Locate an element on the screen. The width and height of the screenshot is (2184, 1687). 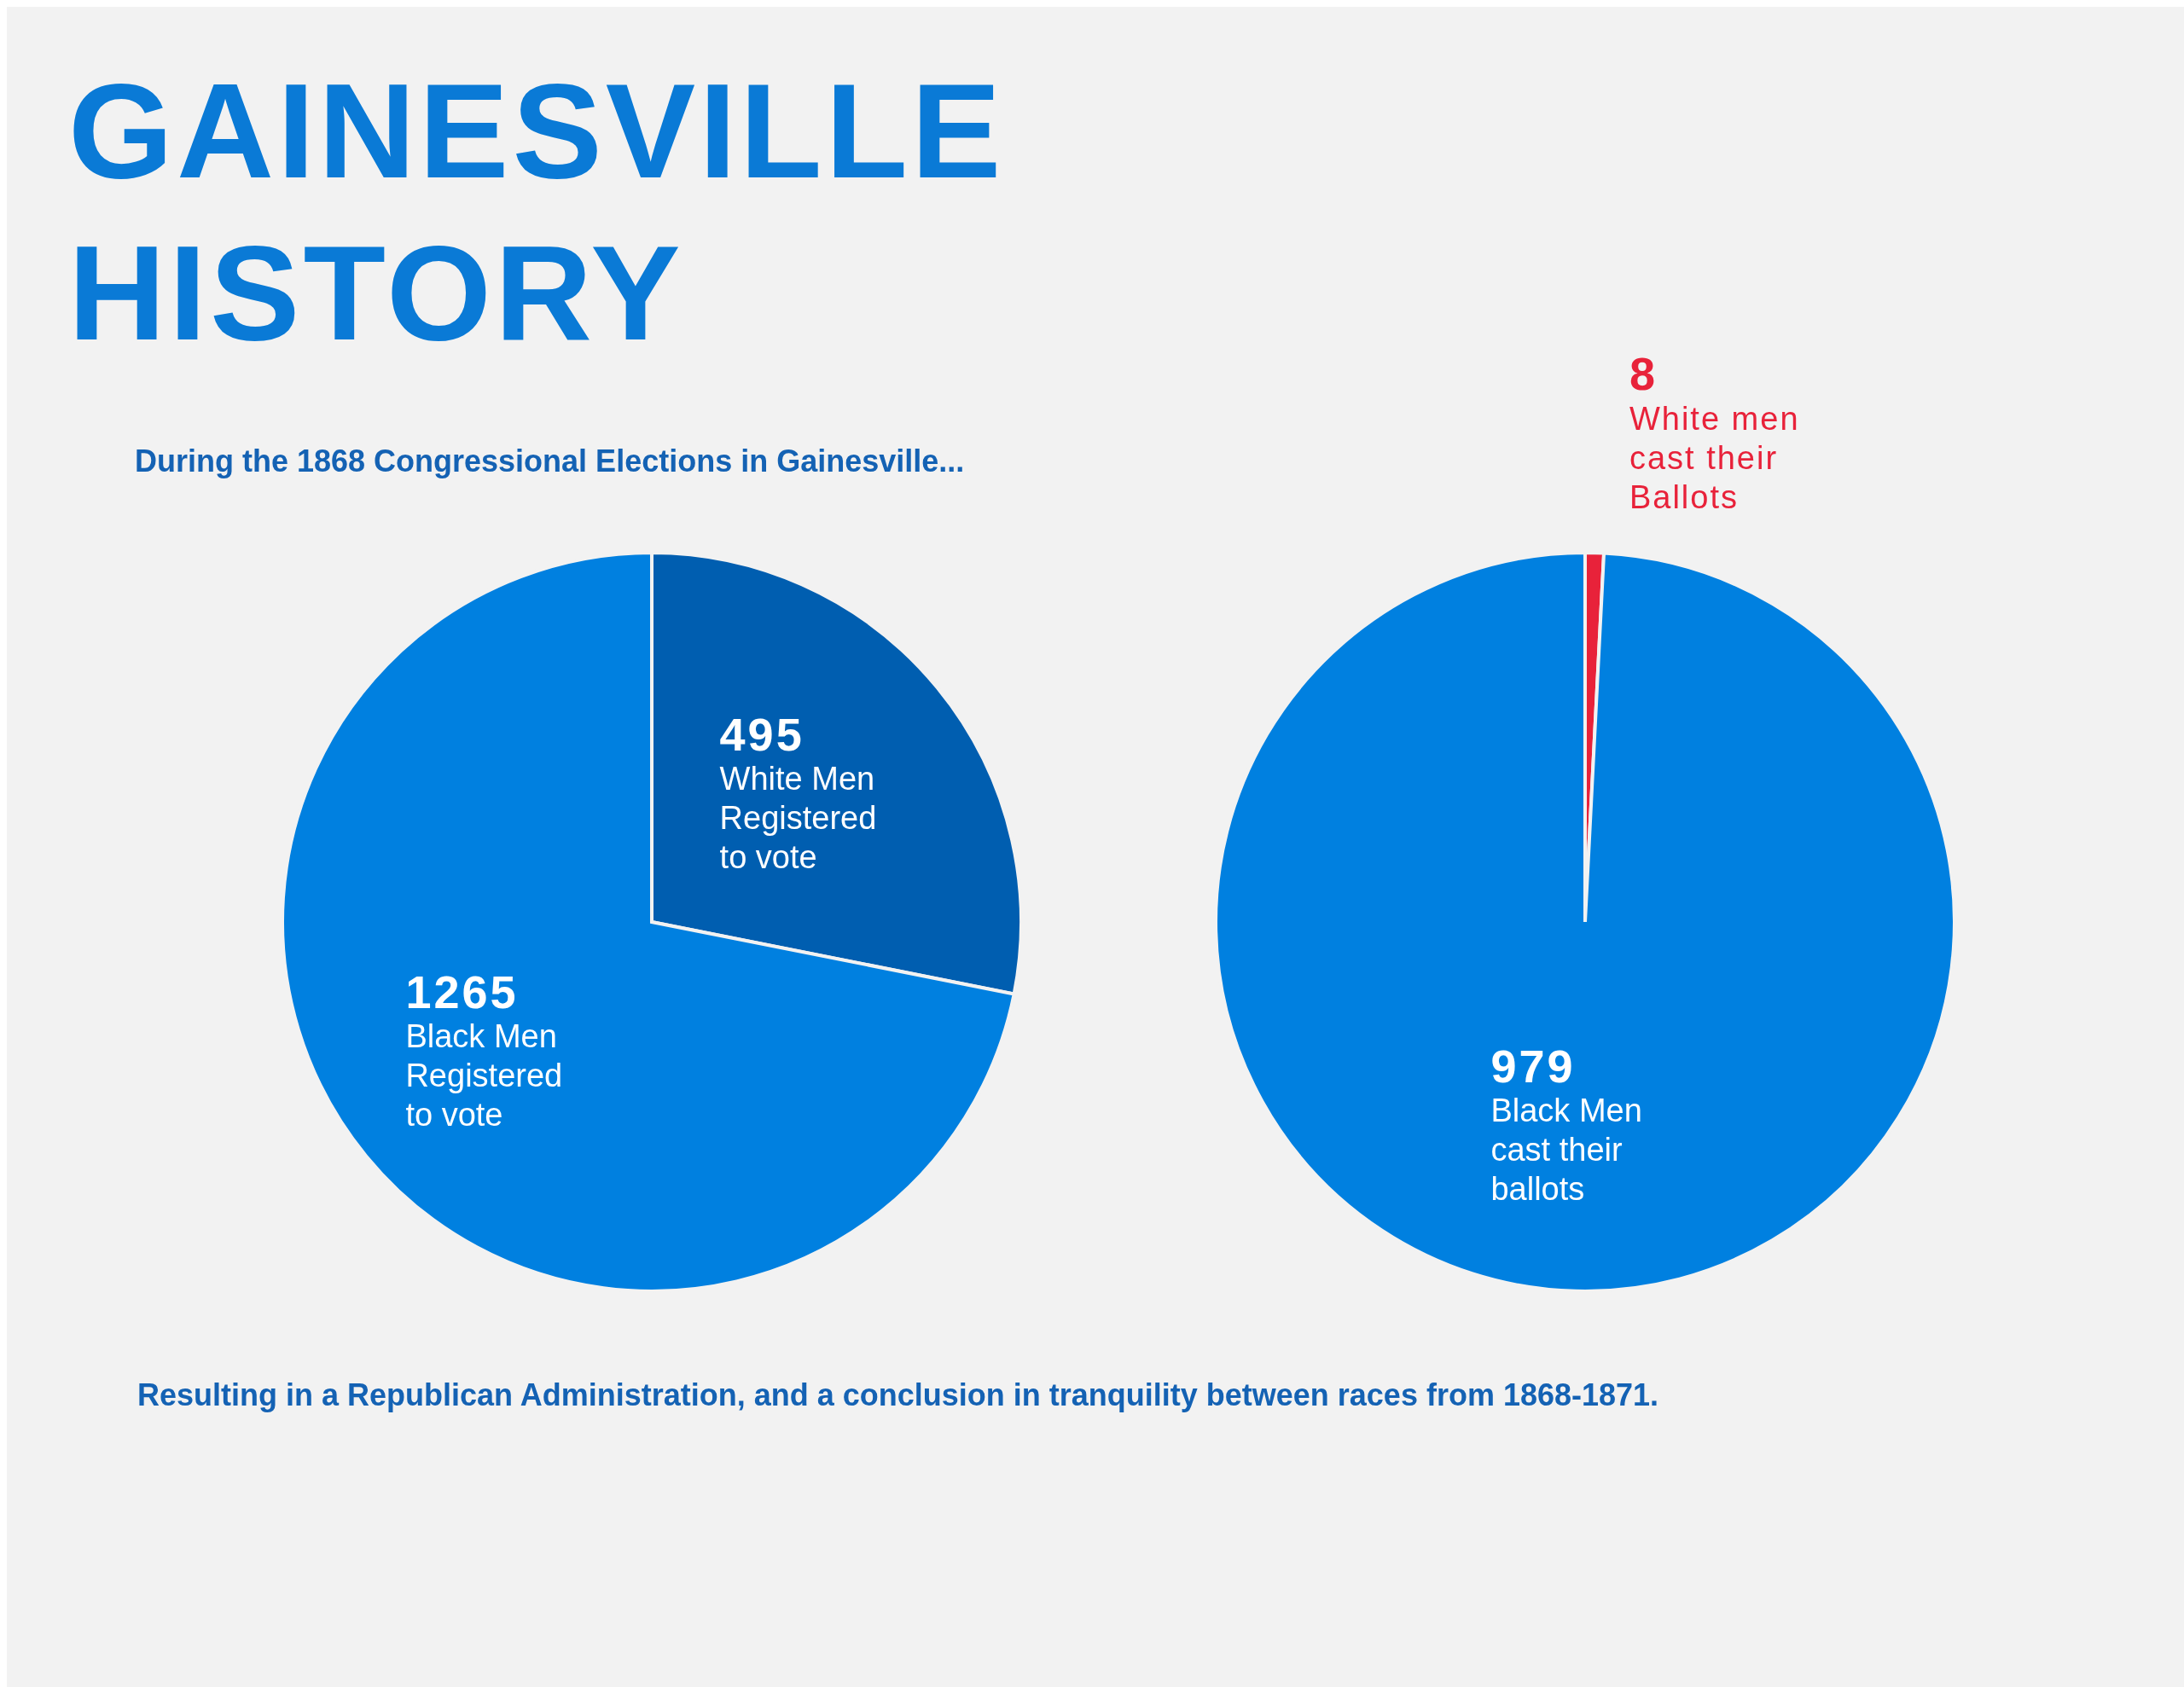
data-label: 979 is located at coordinates (1533, 1066).